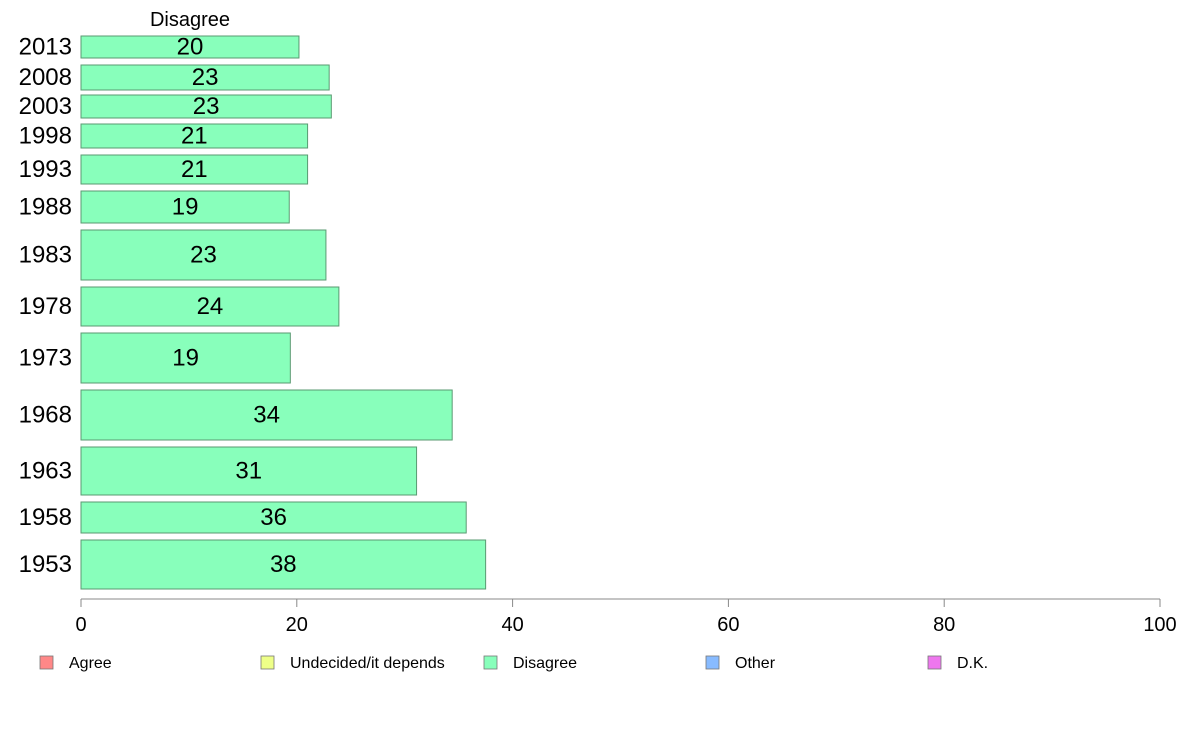 The image size is (1188, 736). Describe the element at coordinates (45, 306) in the screenshot. I see `y-tick-label: 1978` at that location.